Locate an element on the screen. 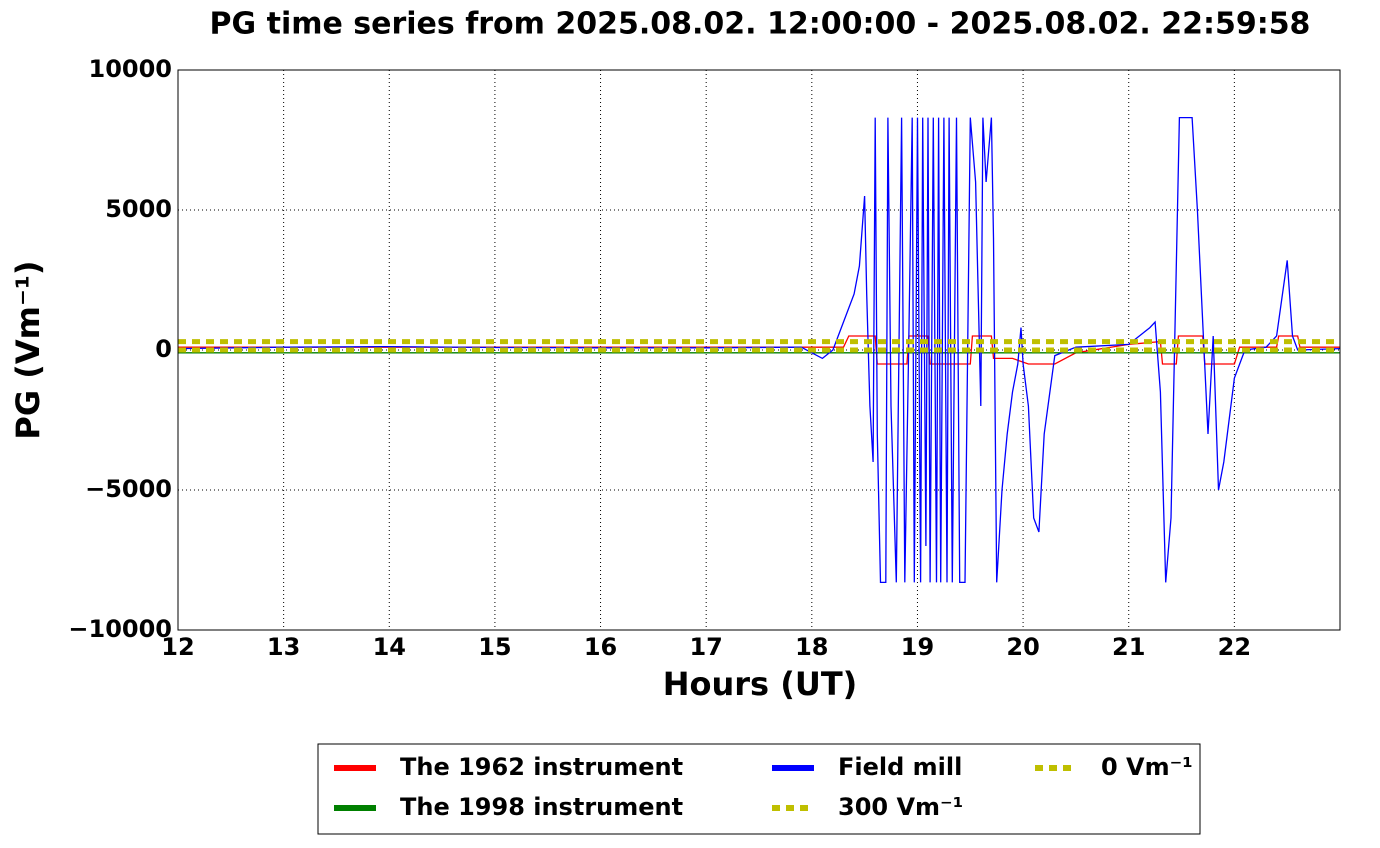 The height and width of the screenshot is (848, 1380). y-tick-label: 10000 is located at coordinates (131, 69).